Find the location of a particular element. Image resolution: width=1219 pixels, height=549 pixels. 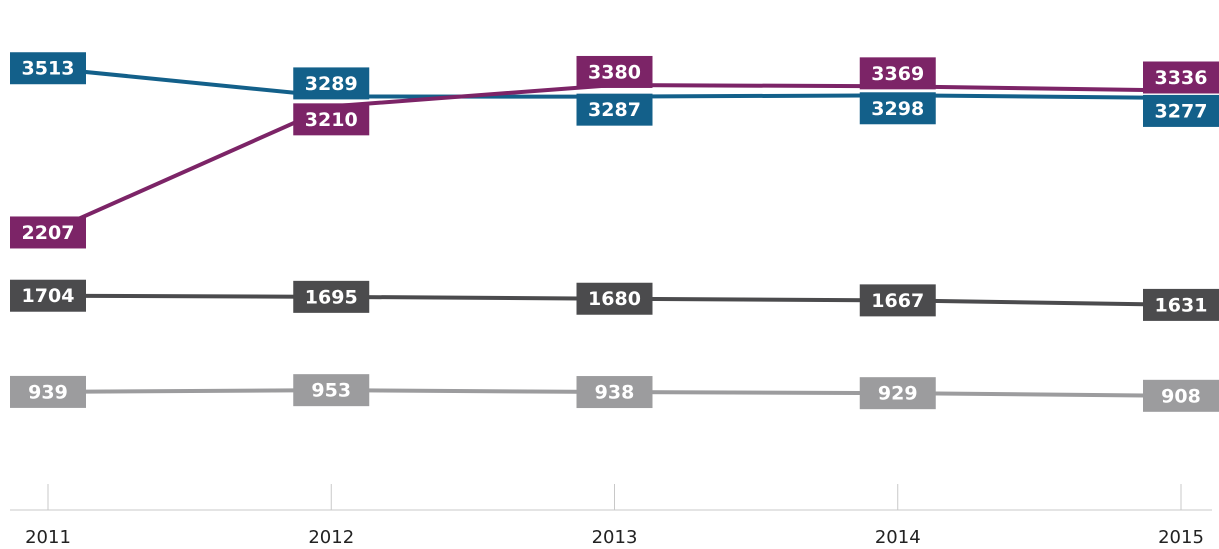

value-label: 939 is located at coordinates (48, 392).